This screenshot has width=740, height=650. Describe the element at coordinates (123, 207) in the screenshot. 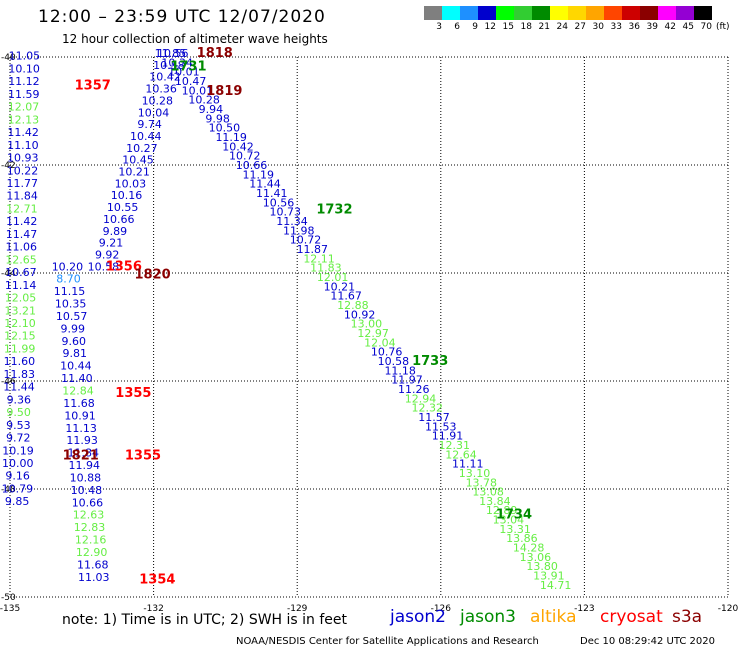

I see `wave-height-value: 10.55` at that location.